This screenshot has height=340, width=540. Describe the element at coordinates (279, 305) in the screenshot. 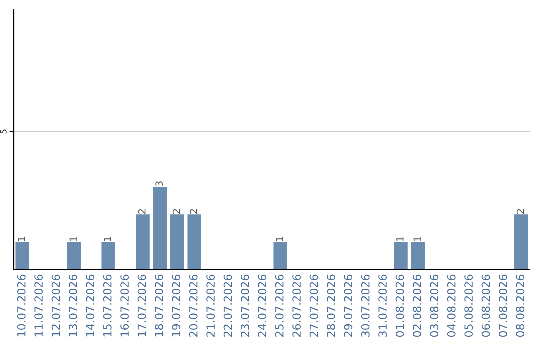

I see `x-tick-label: 25.07.2026` at that location.